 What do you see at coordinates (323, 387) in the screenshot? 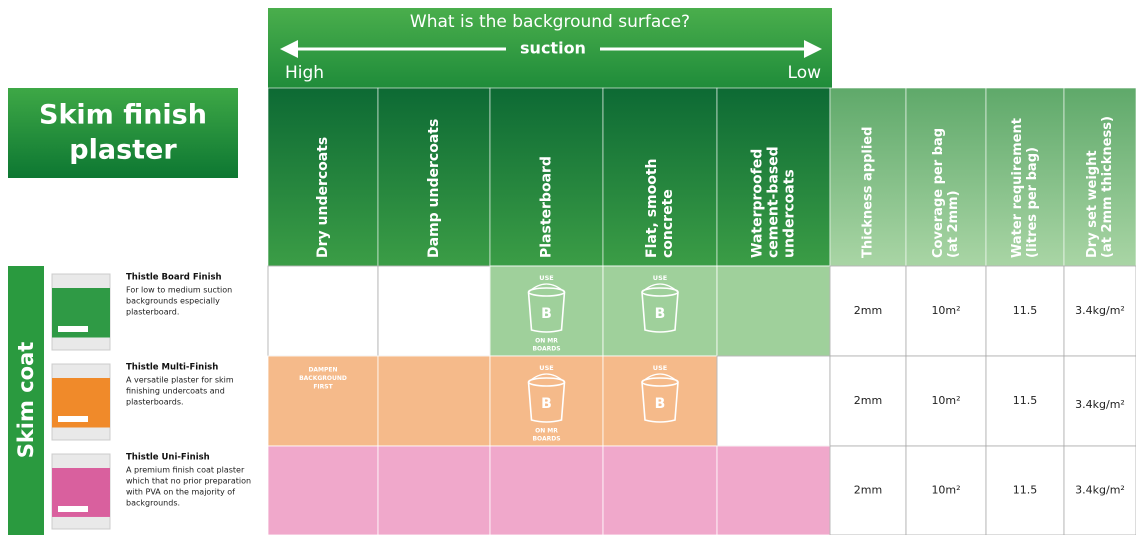
I see `cell-note: FIRST` at bounding box center [323, 387].